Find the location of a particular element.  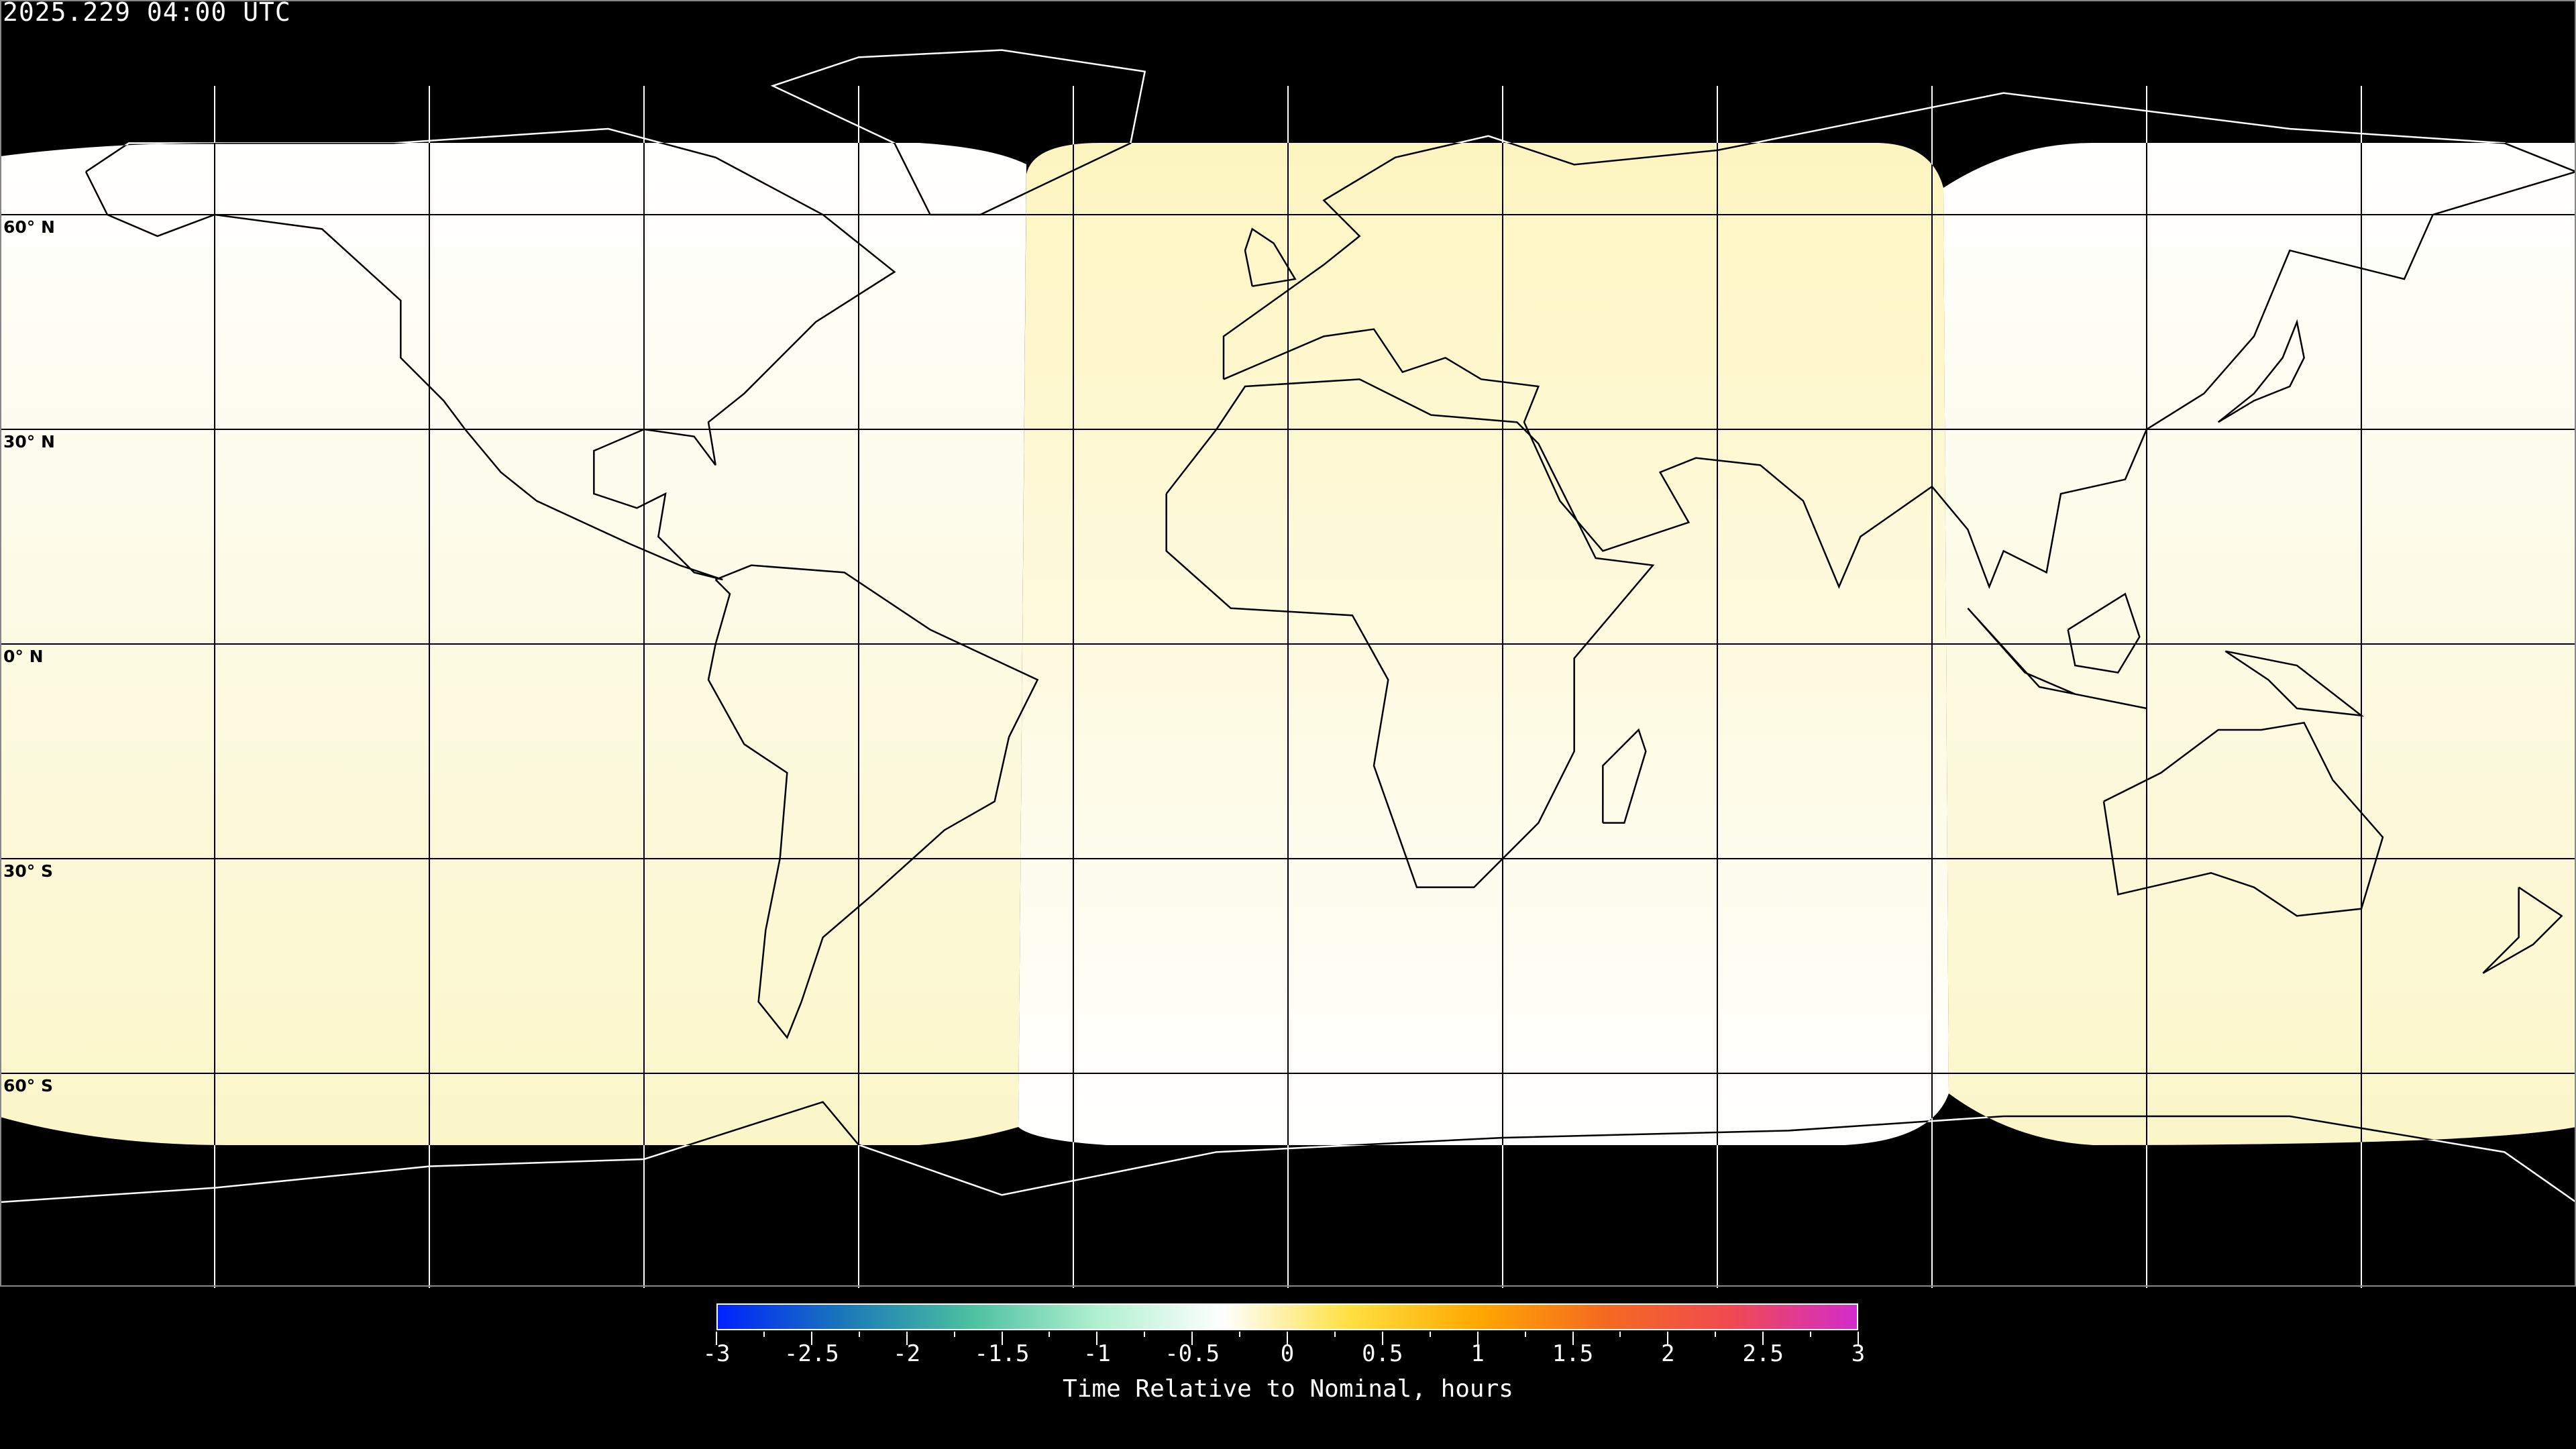

coastline-north-america is located at coordinates (490, 362).